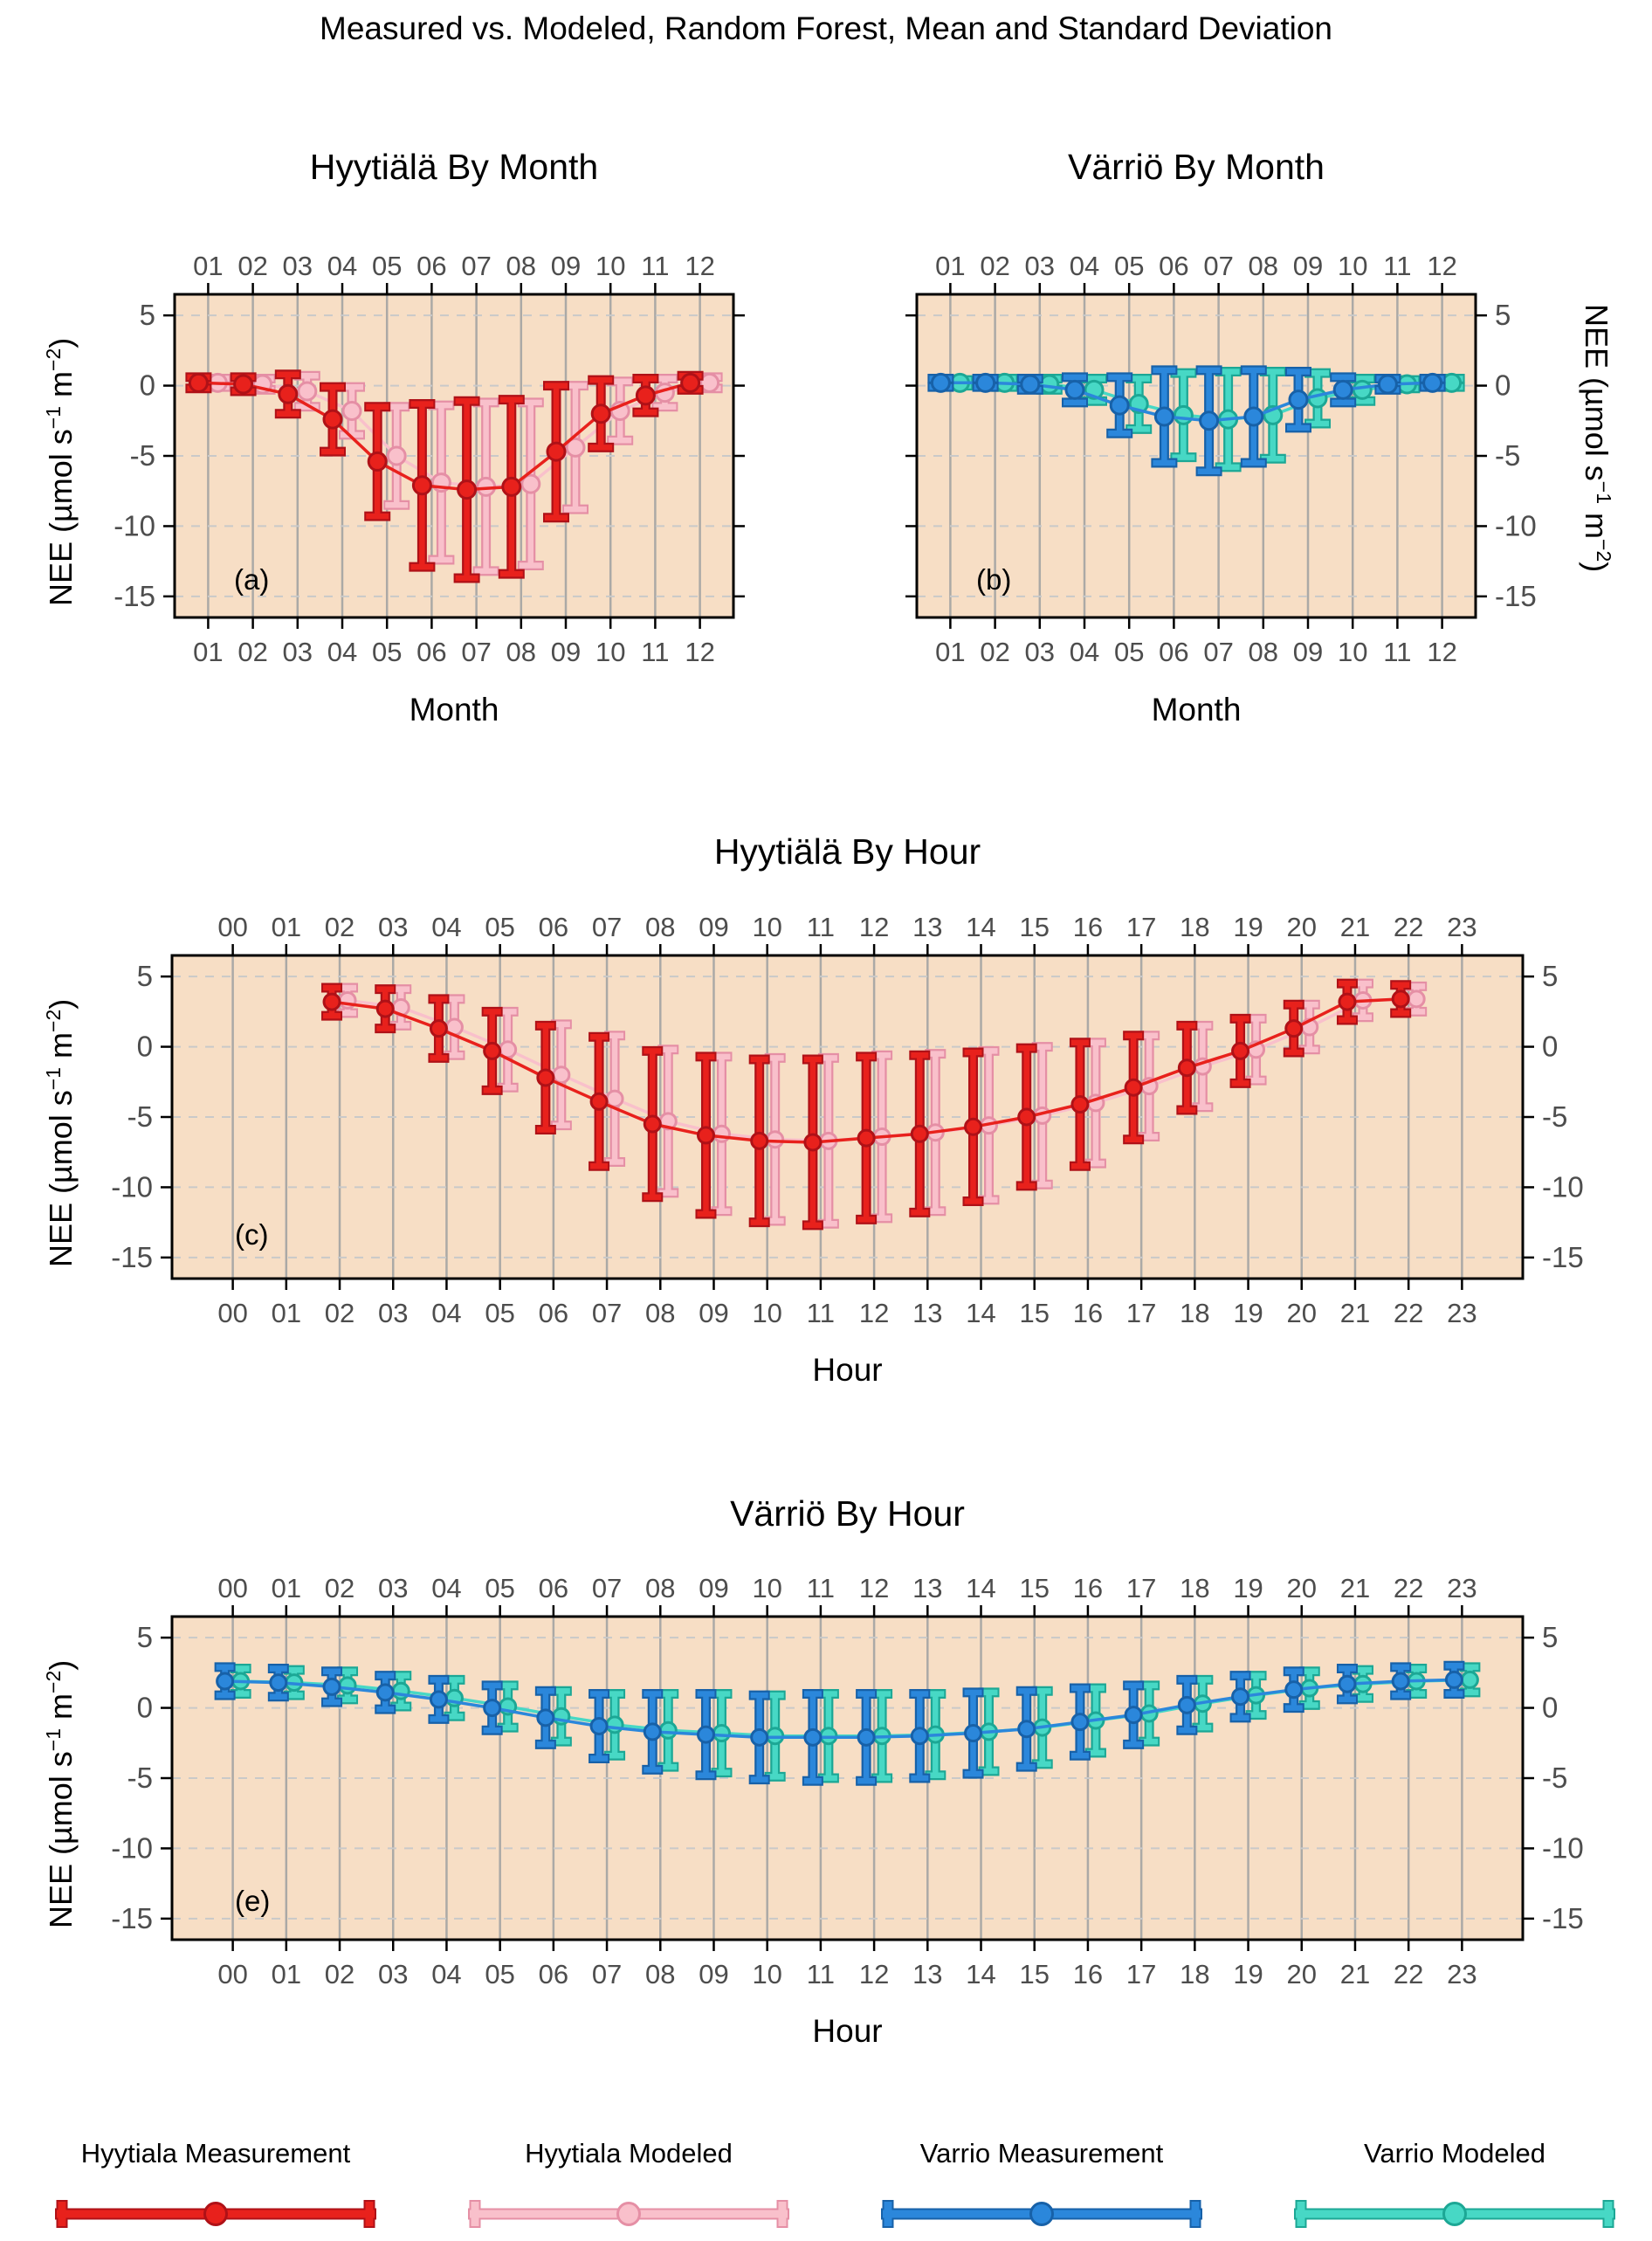 This screenshot has width=1652, height=2241. I want to click on svg-text: 18, so click(1194, 1588).